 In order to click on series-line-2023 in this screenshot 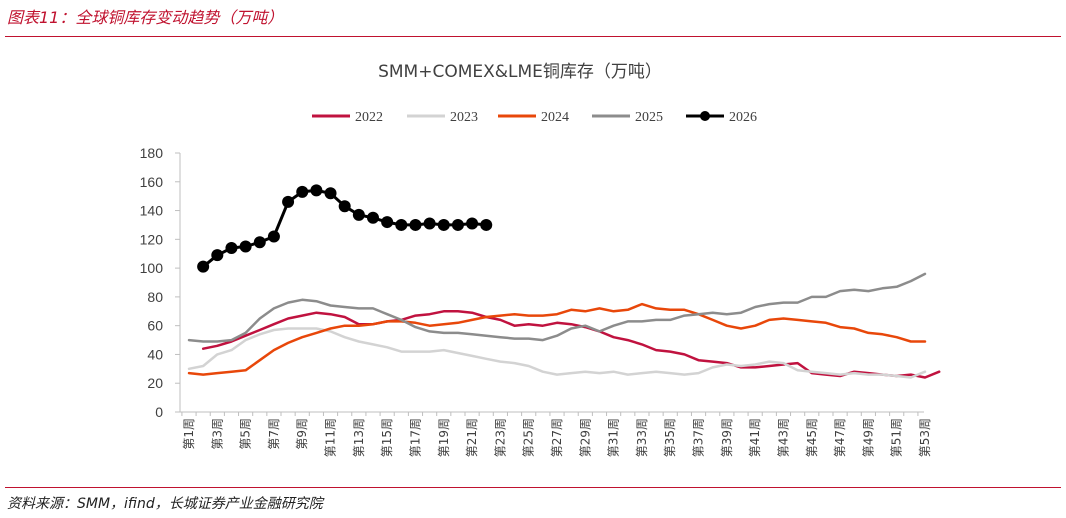, I will do `click(557, 353)`.